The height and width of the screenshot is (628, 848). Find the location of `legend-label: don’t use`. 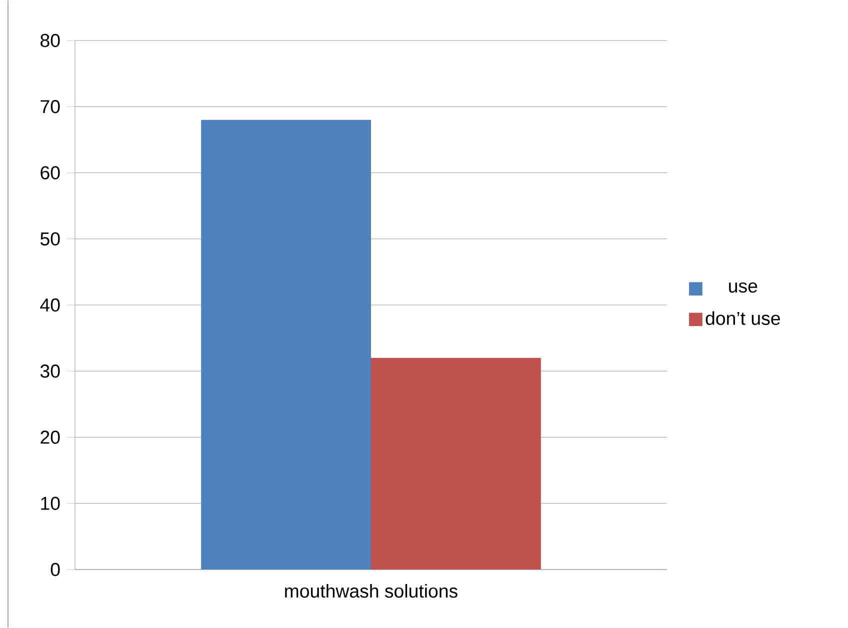

legend-label: don’t use is located at coordinates (743, 318).